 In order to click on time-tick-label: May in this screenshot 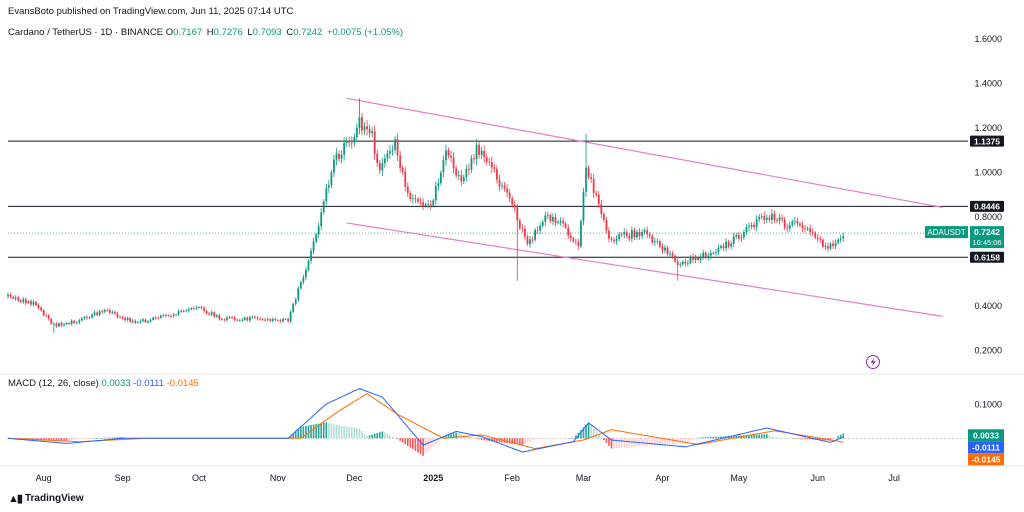, I will do `click(739, 478)`.